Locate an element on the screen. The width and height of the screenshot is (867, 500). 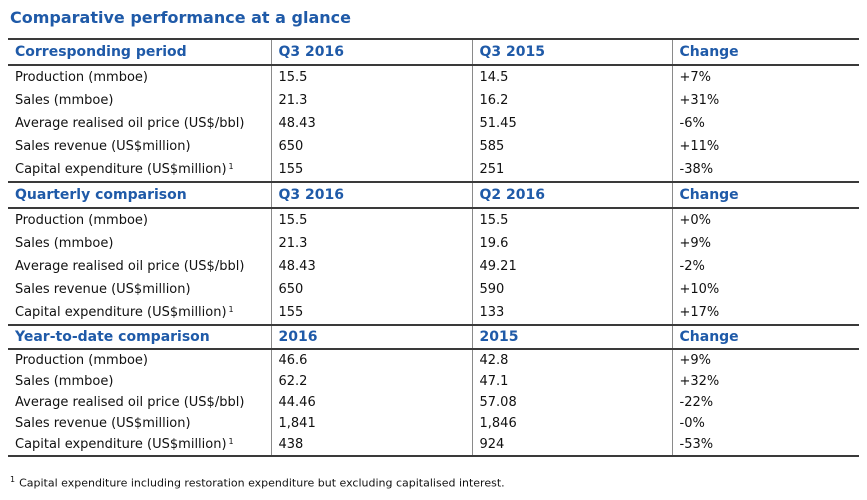
value-cell: 19.6 is located at coordinates (571, 243).